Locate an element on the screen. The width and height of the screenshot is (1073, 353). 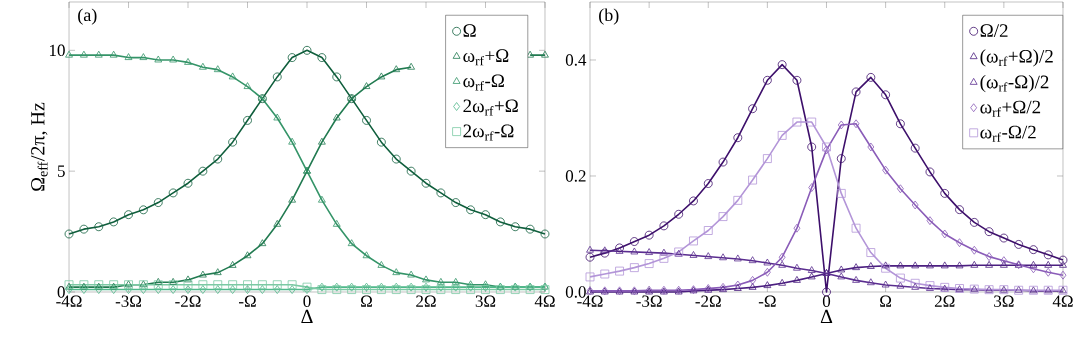
x-tick-label: 2Ω is located at coordinates (944, 301).